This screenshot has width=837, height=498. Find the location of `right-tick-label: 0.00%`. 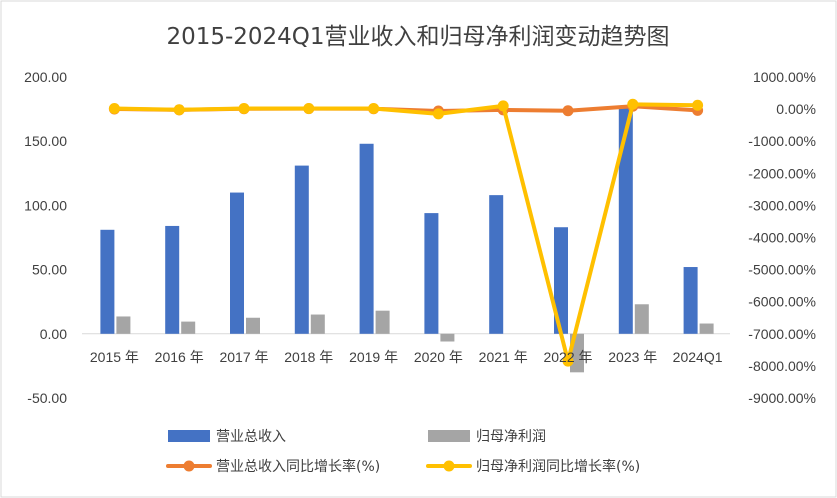

right-tick-label: 0.00% is located at coordinates (796, 109).